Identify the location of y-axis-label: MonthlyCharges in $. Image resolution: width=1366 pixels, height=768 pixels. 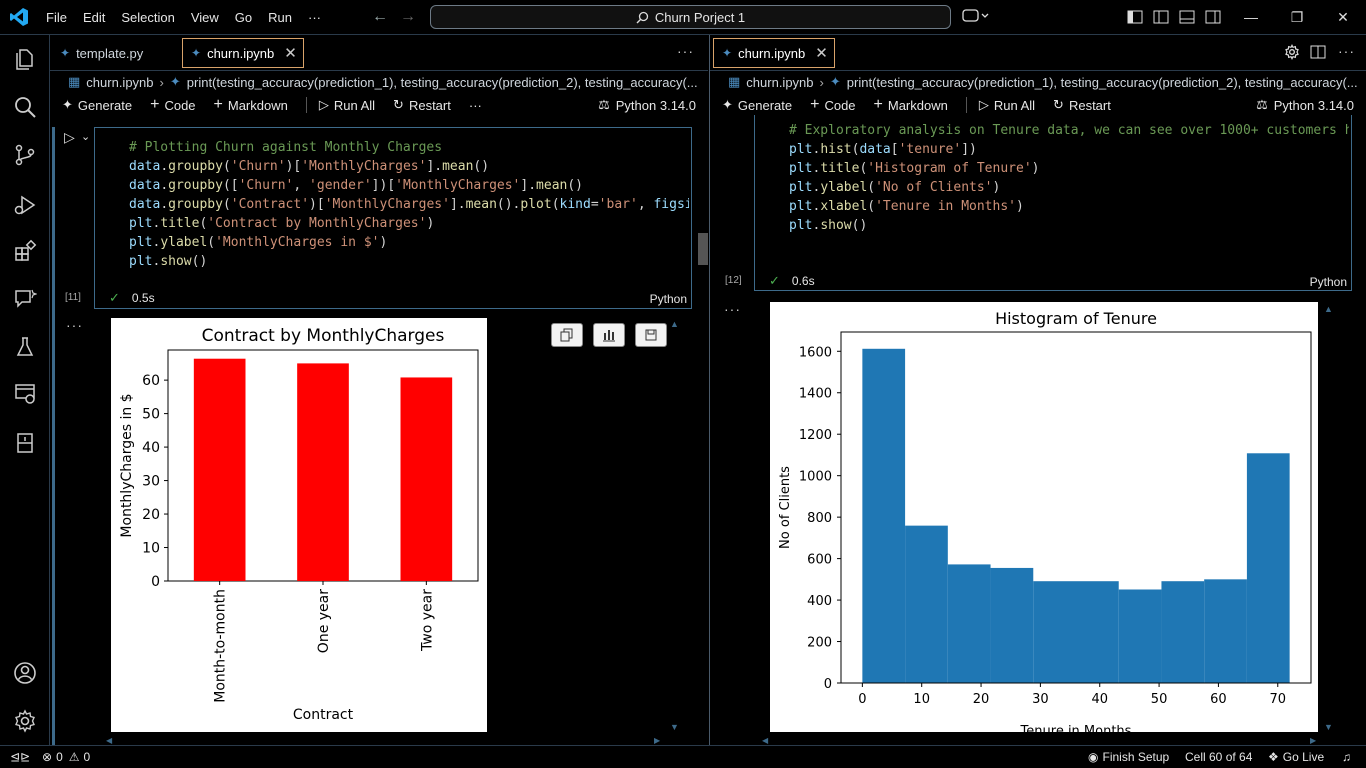
(127, 465).